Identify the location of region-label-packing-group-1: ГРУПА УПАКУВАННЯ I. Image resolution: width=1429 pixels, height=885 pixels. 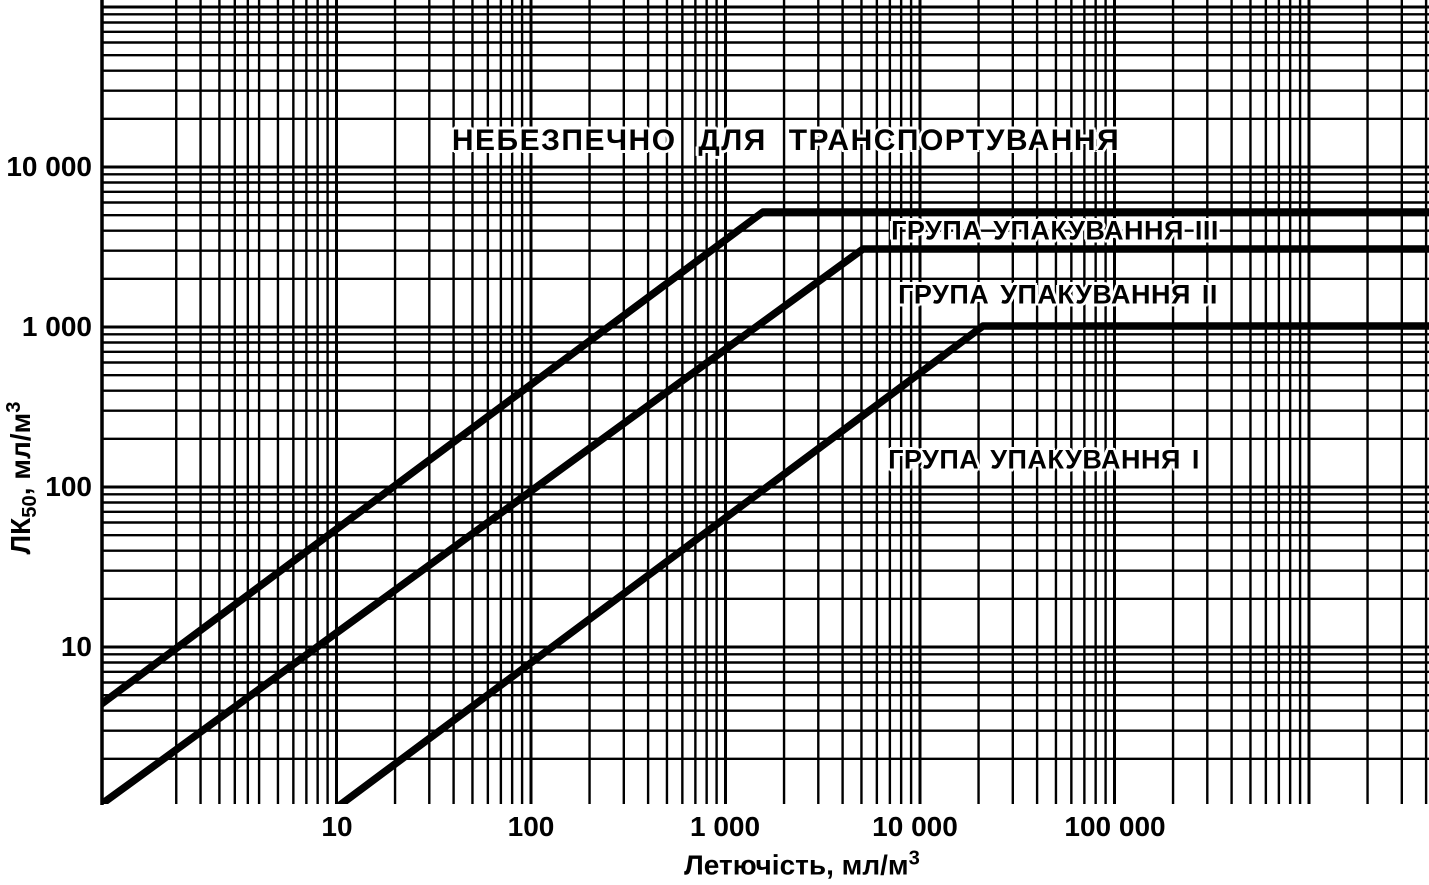
(1044, 459).